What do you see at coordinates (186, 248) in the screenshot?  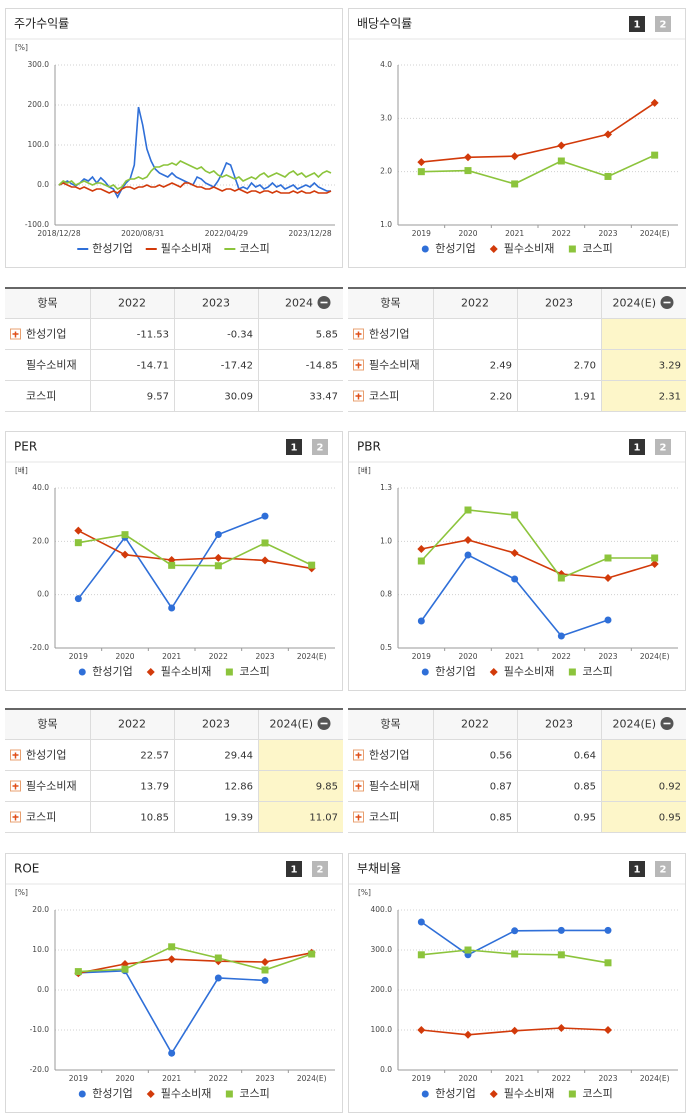 I see `legend-label: 필수소비재` at bounding box center [186, 248].